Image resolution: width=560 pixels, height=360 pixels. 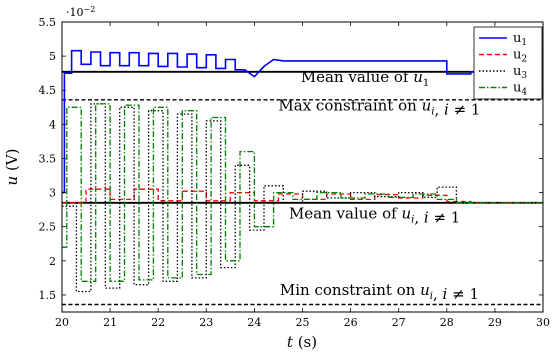 What do you see at coordinates (351, 322) in the screenshot?
I see `x-tick-label: 26` at bounding box center [351, 322].